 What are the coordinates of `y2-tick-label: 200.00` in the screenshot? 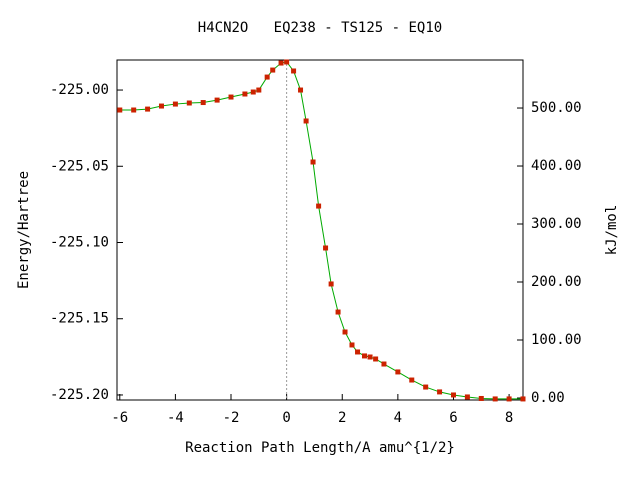 It's located at (556, 282).